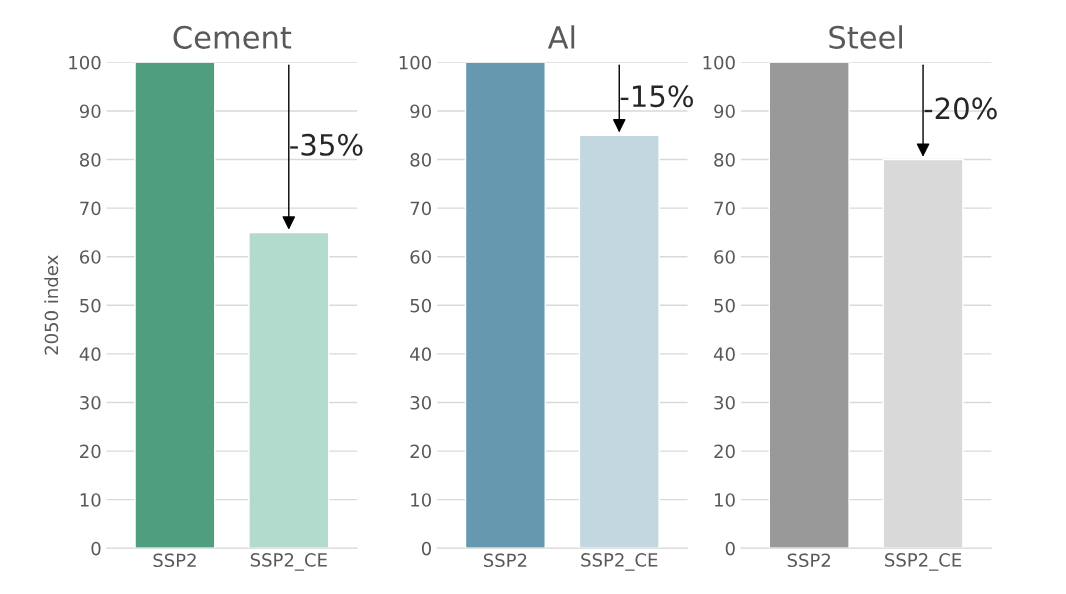 The height and width of the screenshot is (594, 1066). What do you see at coordinates (232, 37) in the screenshot?
I see `chart-title: Cement` at bounding box center [232, 37].